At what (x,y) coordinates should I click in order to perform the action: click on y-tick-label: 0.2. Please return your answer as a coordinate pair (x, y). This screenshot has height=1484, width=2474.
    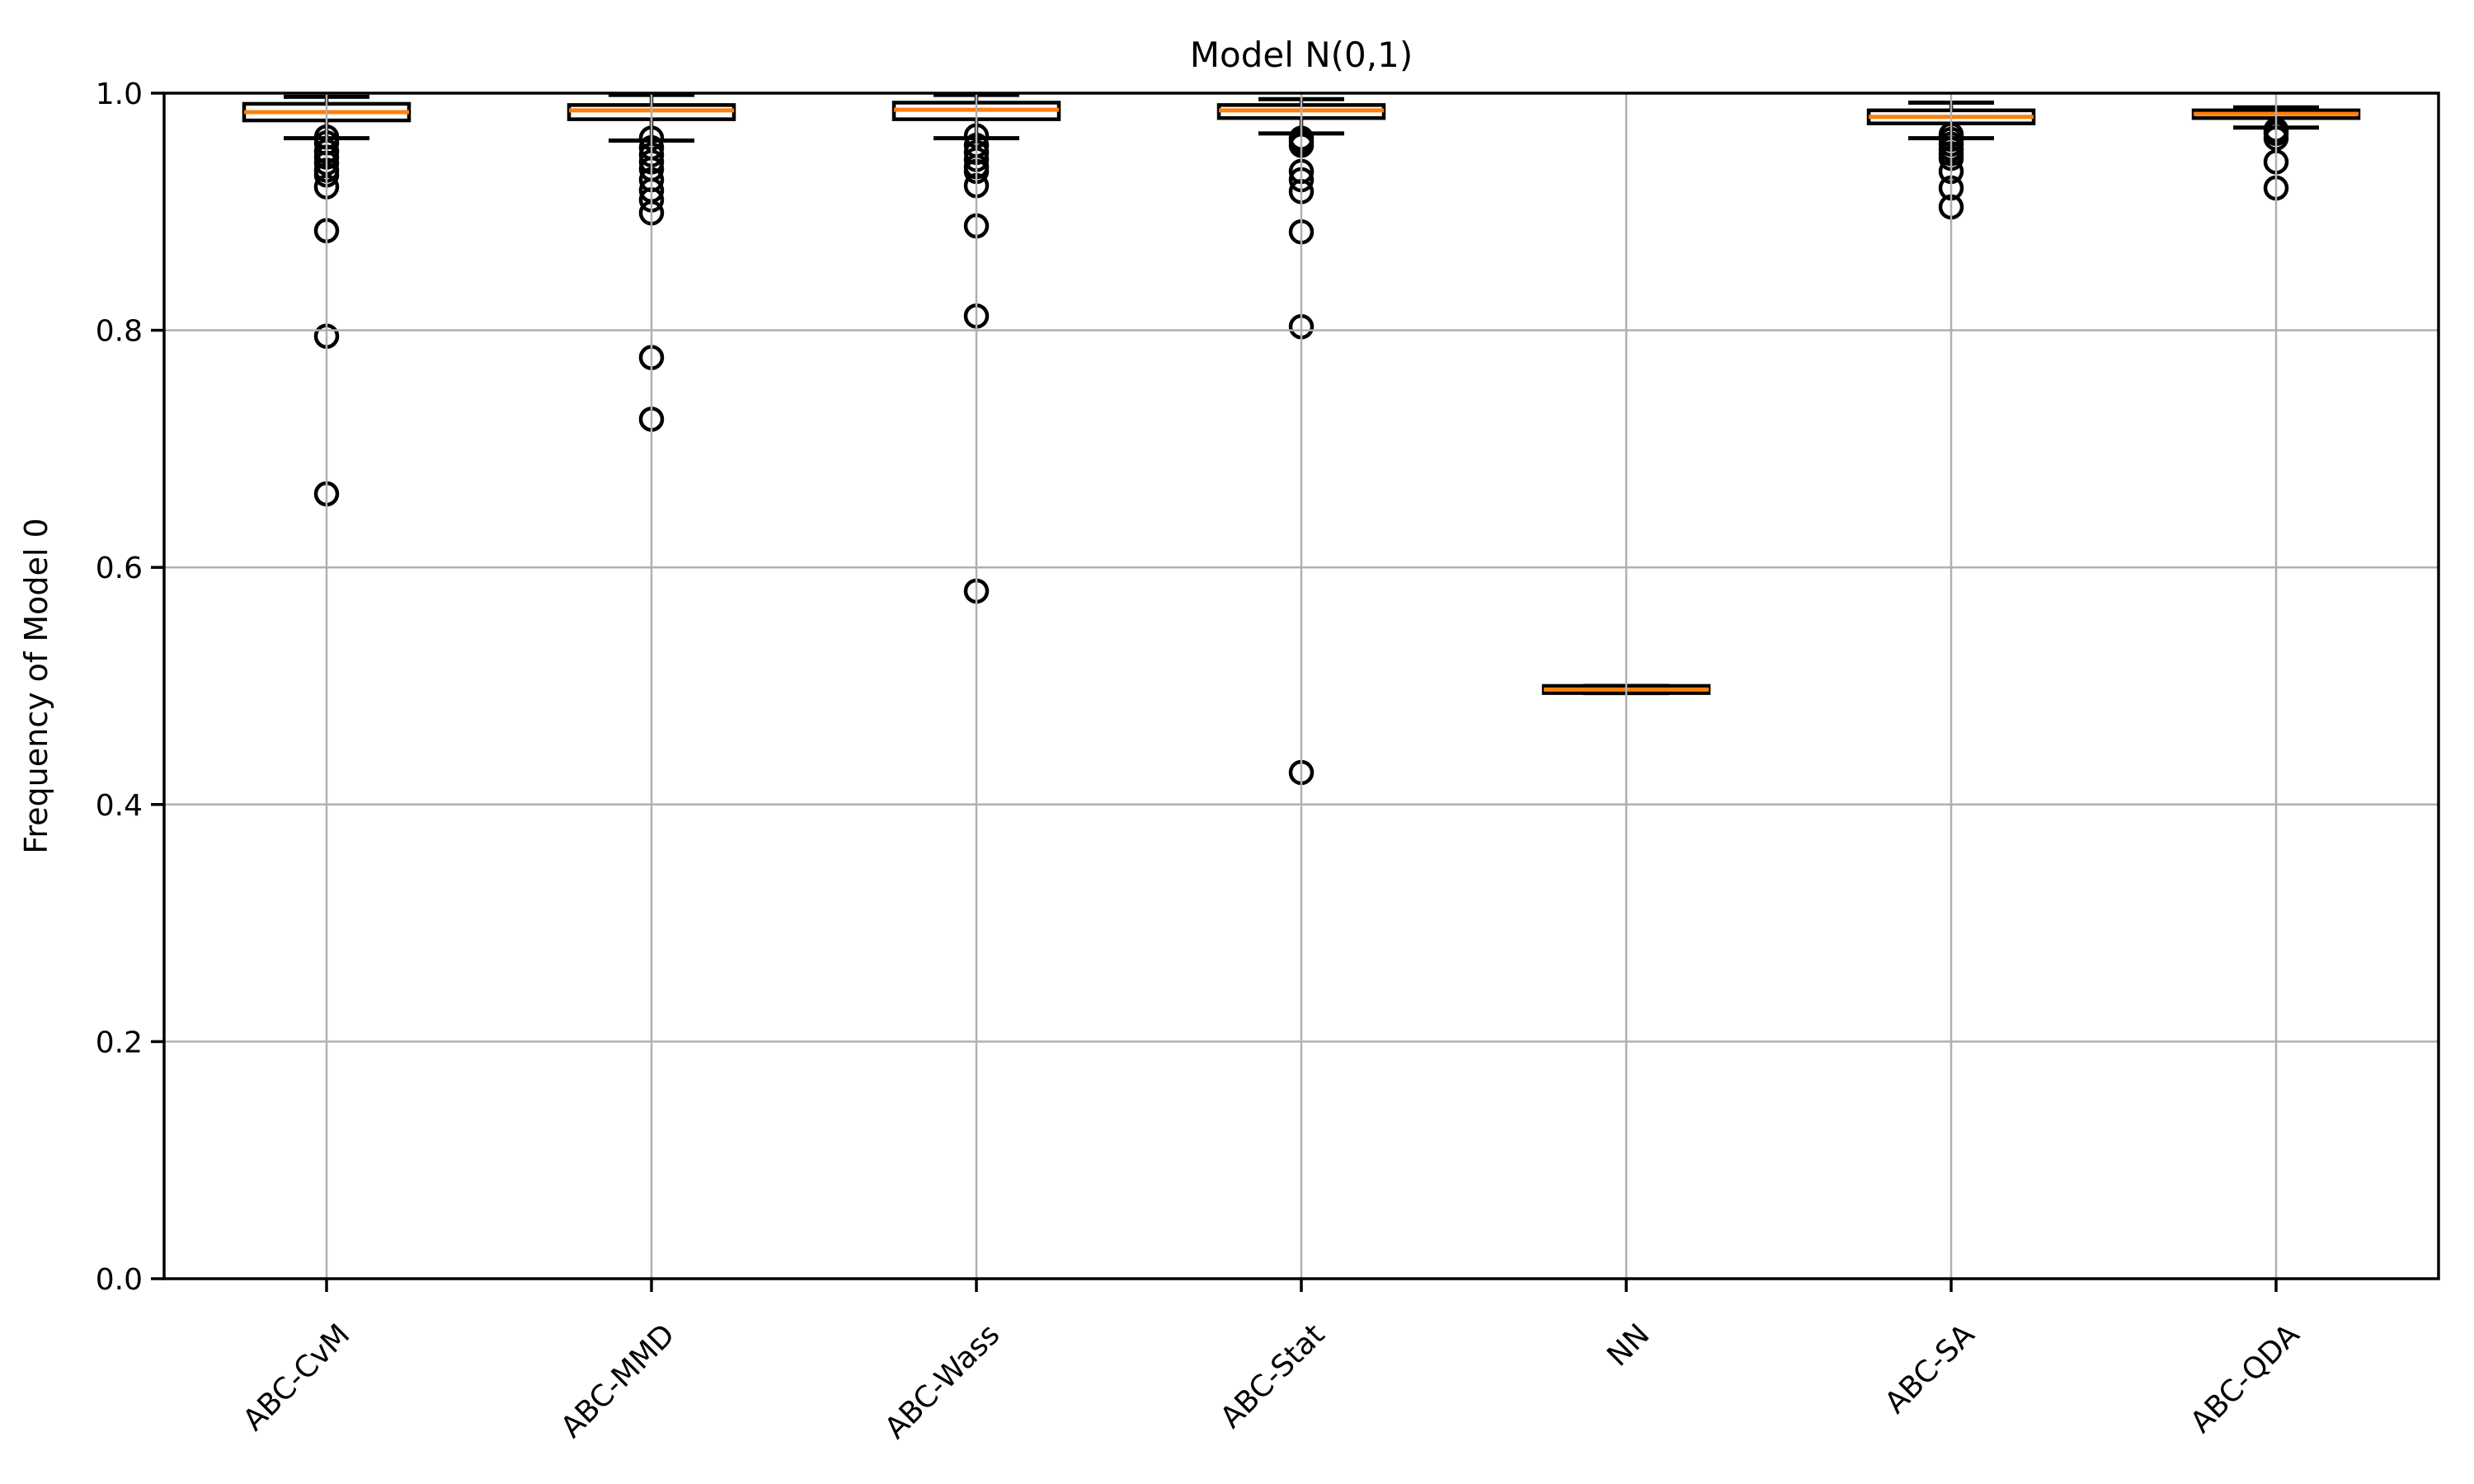
    Looking at the image, I should click on (119, 1042).